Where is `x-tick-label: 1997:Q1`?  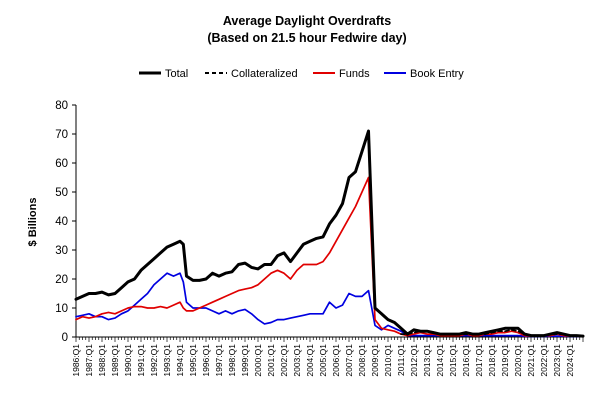 x-tick-label: 1997:Q1 is located at coordinates (219, 360).